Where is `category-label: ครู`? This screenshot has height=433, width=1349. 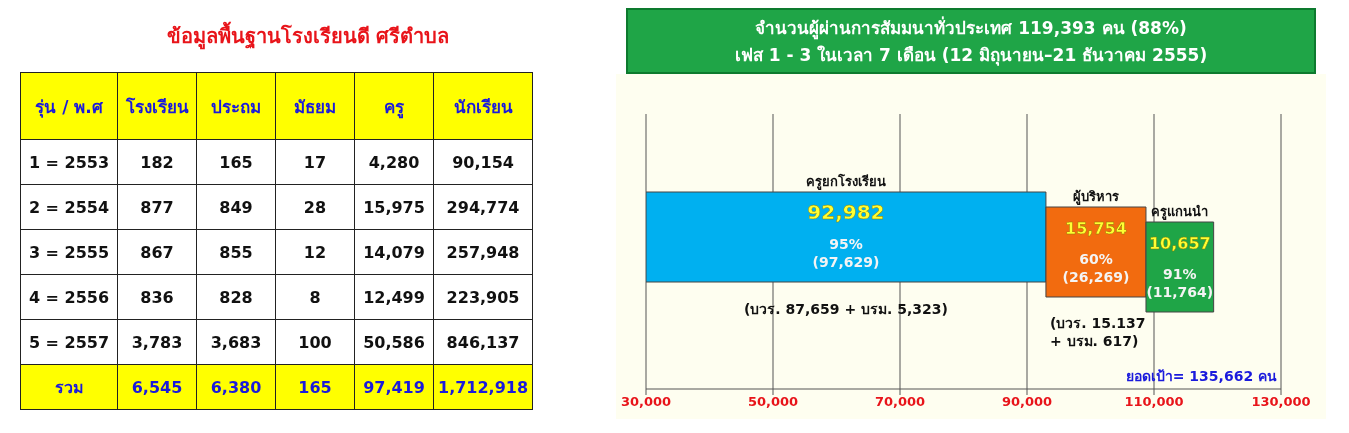 category-label: ครู is located at coordinates (394, 106).